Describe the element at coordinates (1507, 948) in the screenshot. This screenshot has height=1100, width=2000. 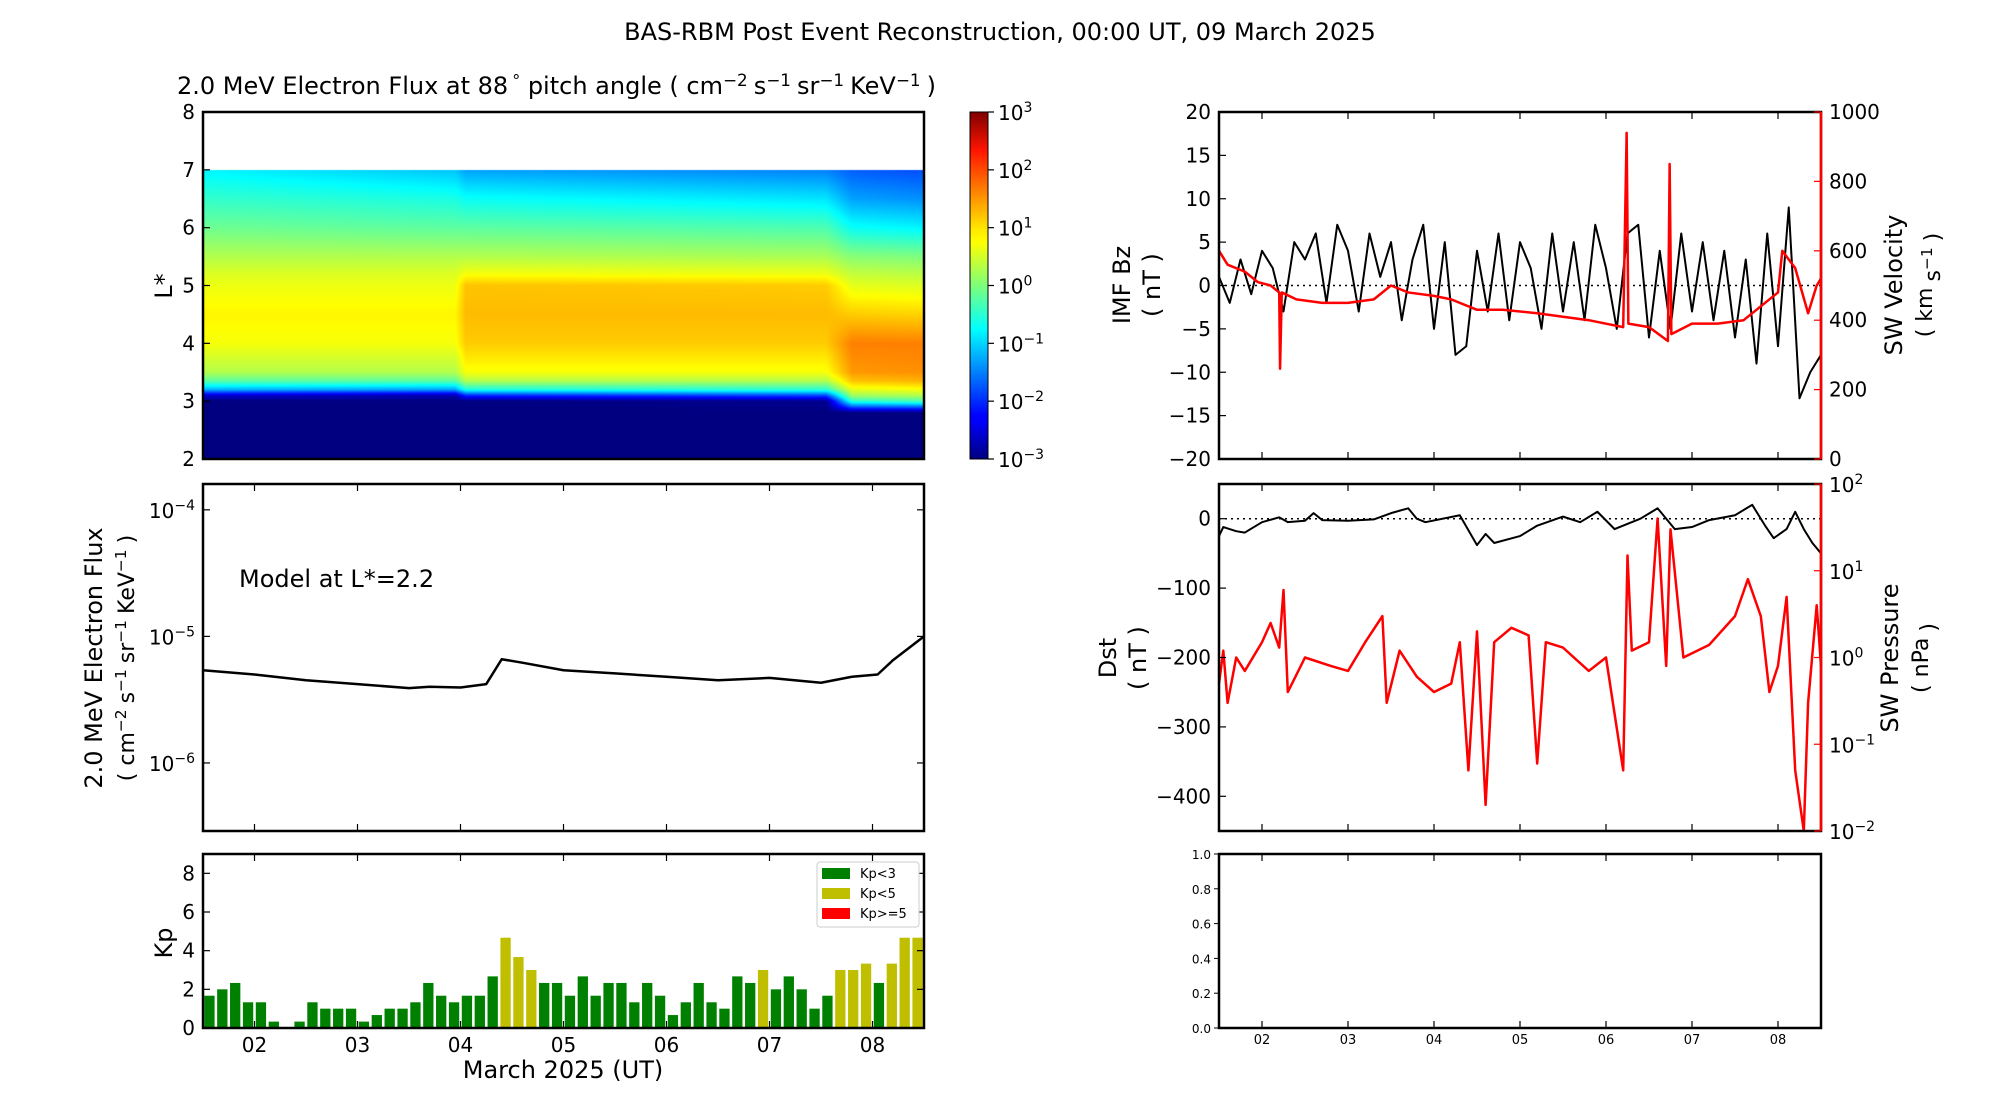
I see `empty-panel: 02 03 04 05 06 07 08 0.0 0.2 0.4 0.6 0.8 1.0` at that location.